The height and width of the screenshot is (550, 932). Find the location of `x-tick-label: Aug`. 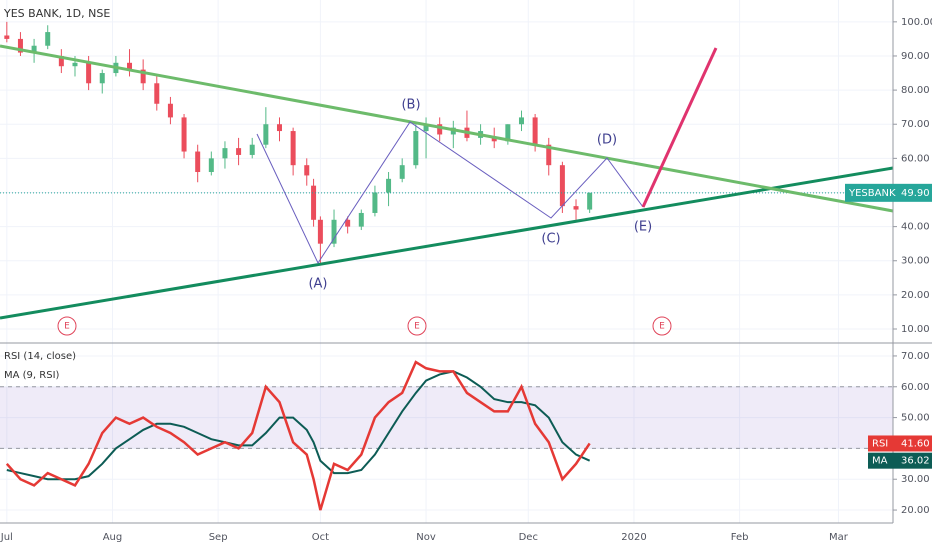

x-tick-label: Aug is located at coordinates (113, 537).